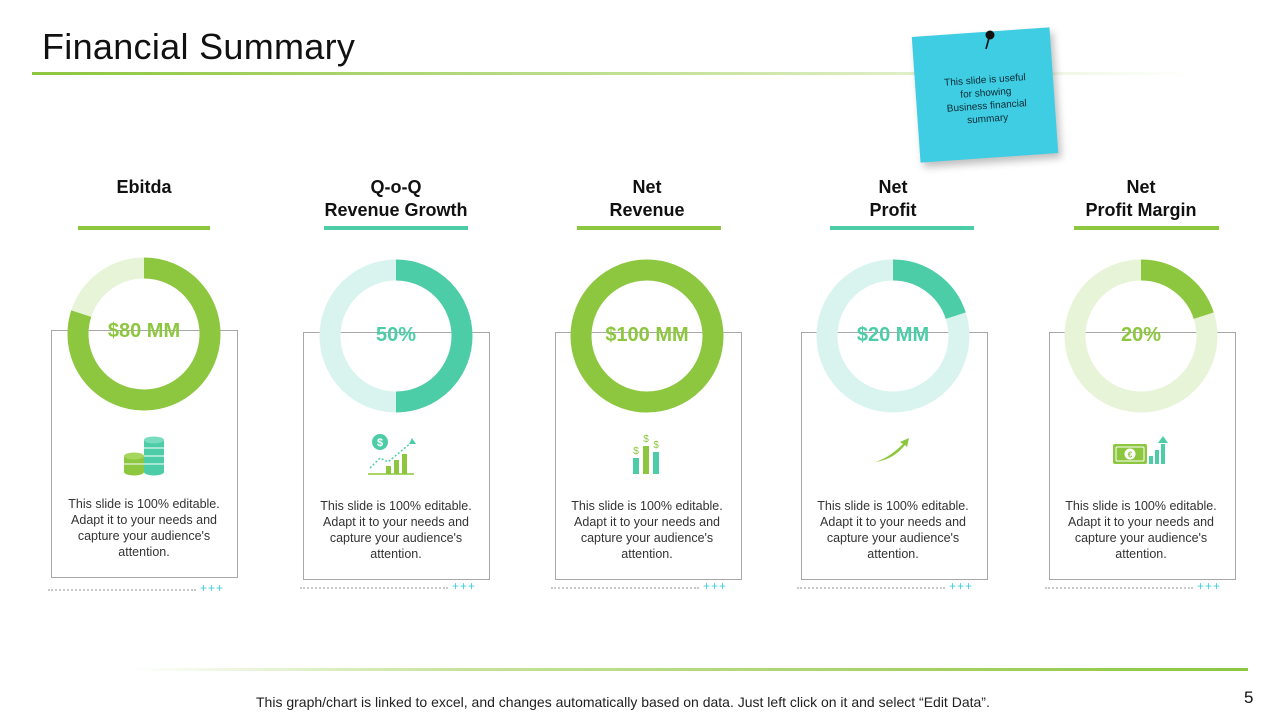 This screenshot has height=720, width=1280. What do you see at coordinates (647, 198) in the screenshot?
I see `metric-title: Net Revenue` at bounding box center [647, 198].